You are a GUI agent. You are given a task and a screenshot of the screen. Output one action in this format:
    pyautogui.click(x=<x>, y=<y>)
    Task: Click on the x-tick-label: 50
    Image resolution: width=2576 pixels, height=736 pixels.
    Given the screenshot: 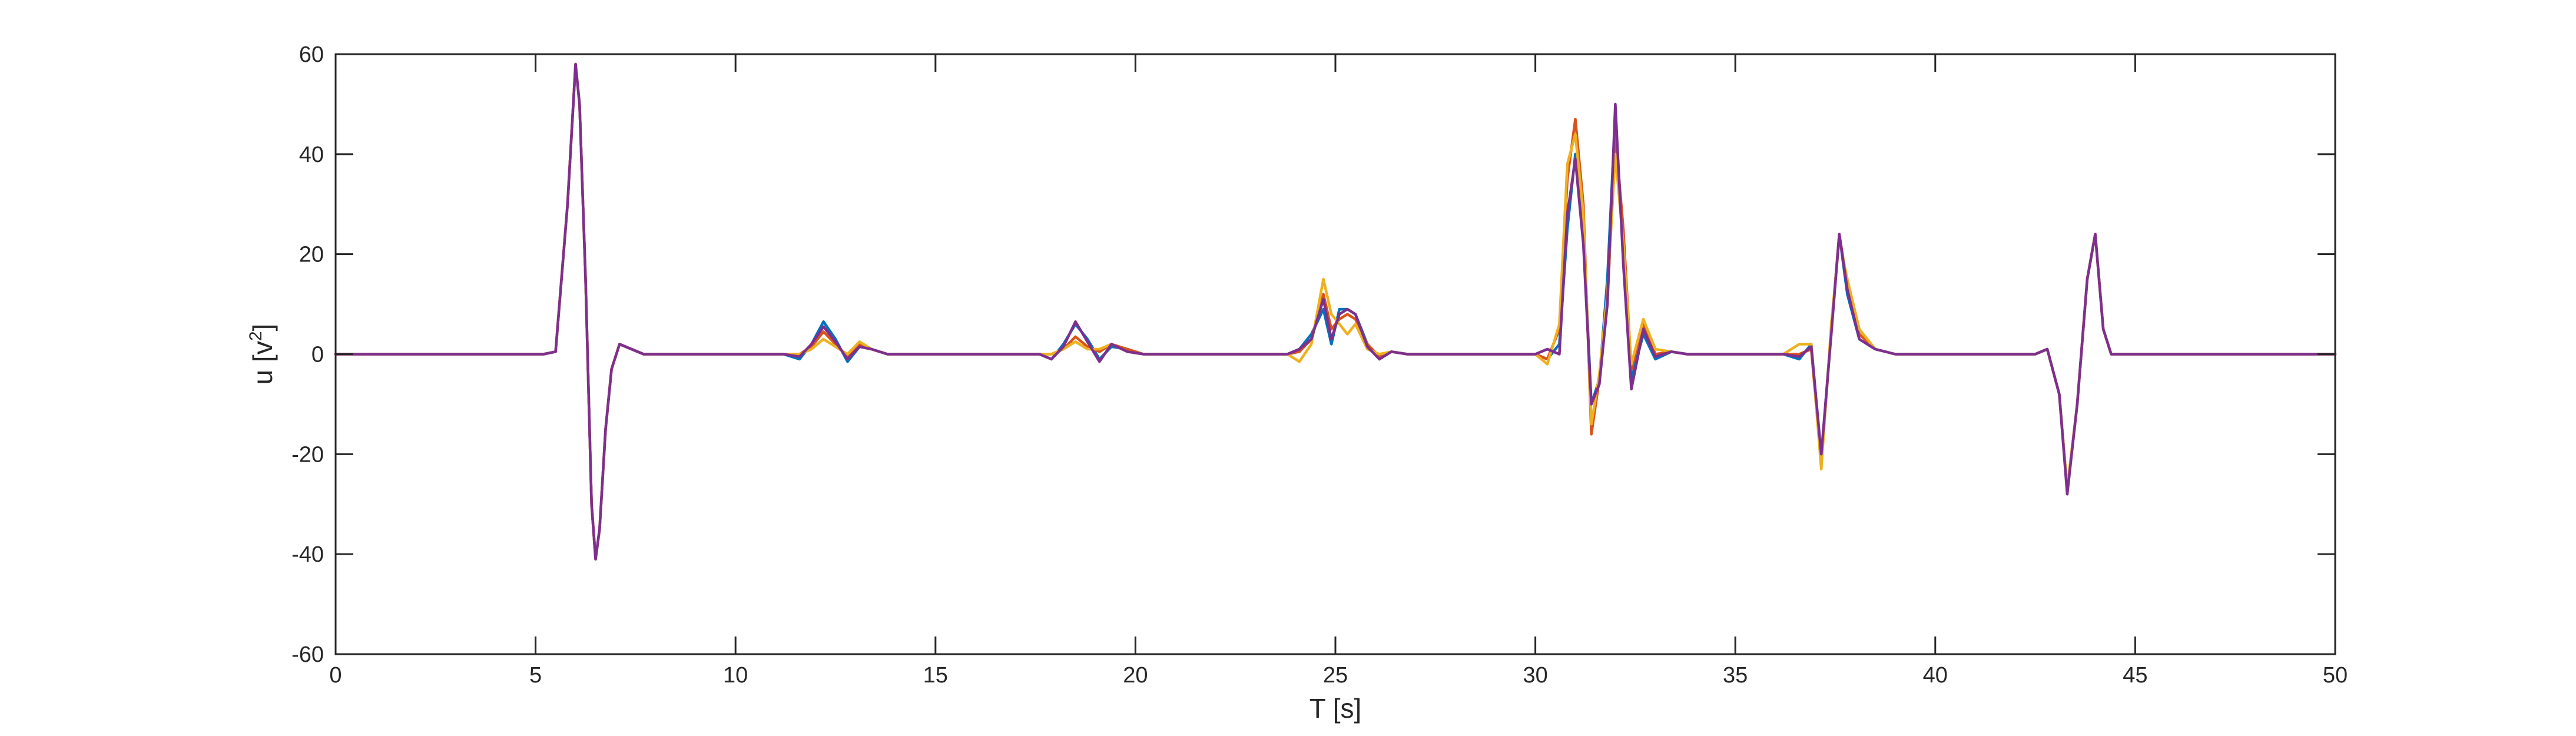 What is the action you would take?
    pyautogui.click(x=2335, y=675)
    